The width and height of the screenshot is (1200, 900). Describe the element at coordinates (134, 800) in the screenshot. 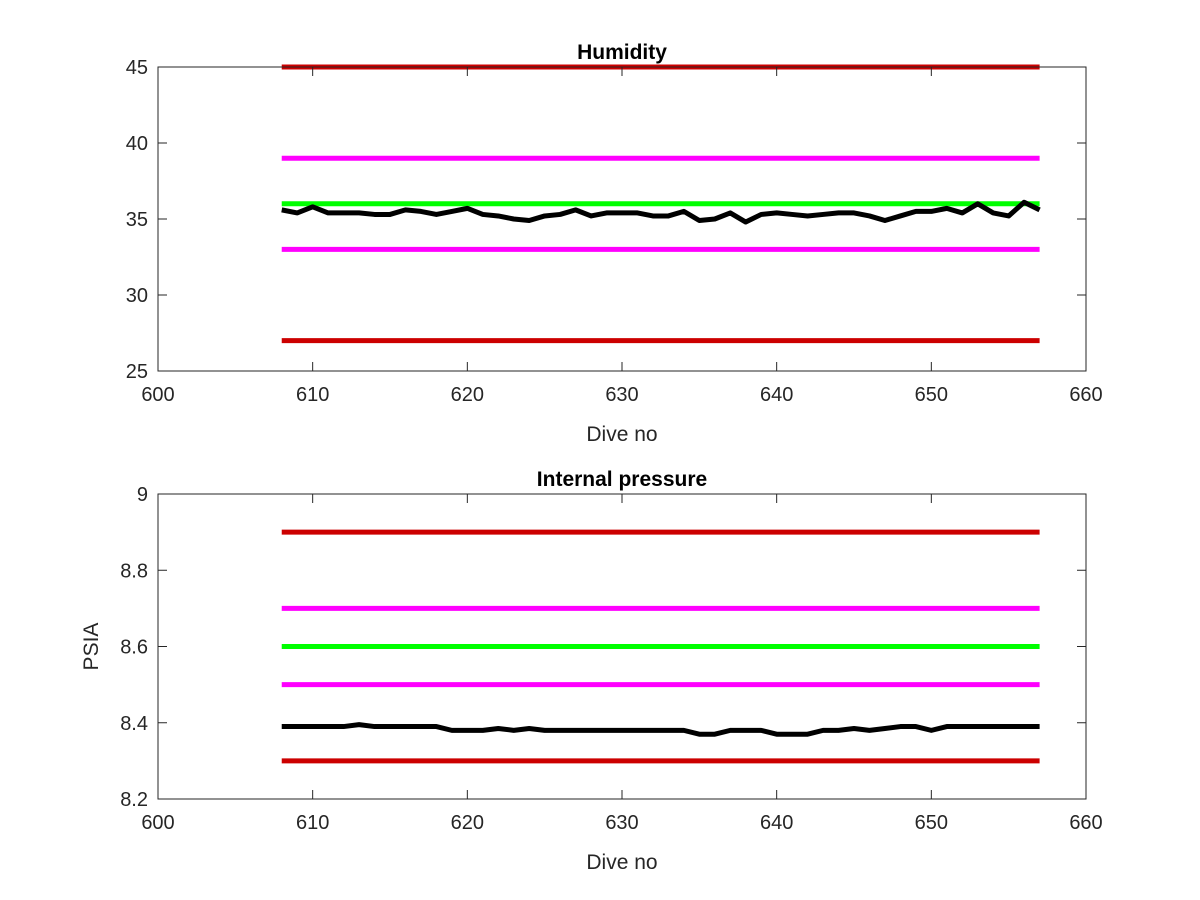

I see `y-tick-label: 8.2` at that location.